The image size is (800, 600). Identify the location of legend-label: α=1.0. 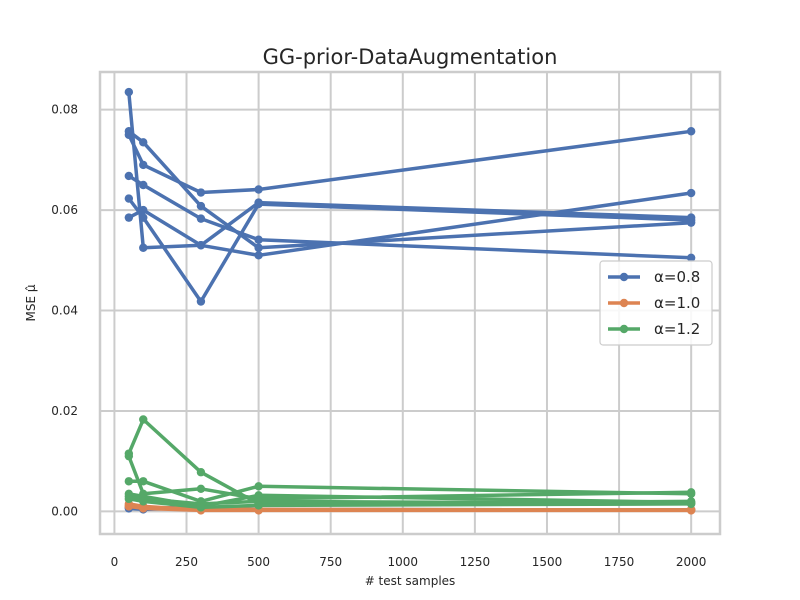
(677, 303).